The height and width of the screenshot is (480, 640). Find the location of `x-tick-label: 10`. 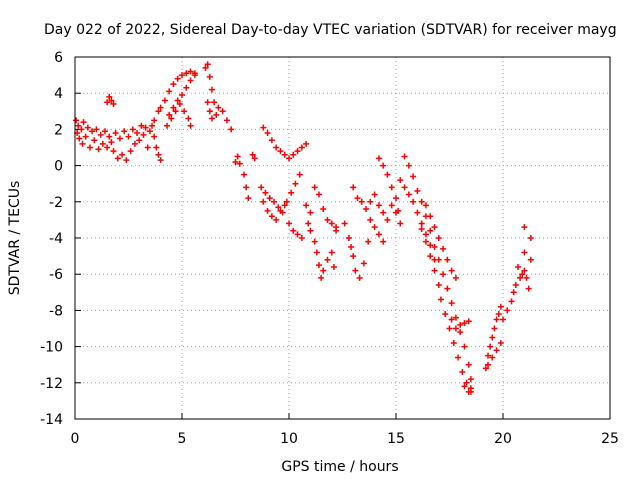

x-tick-label: 10 is located at coordinates (289, 439).